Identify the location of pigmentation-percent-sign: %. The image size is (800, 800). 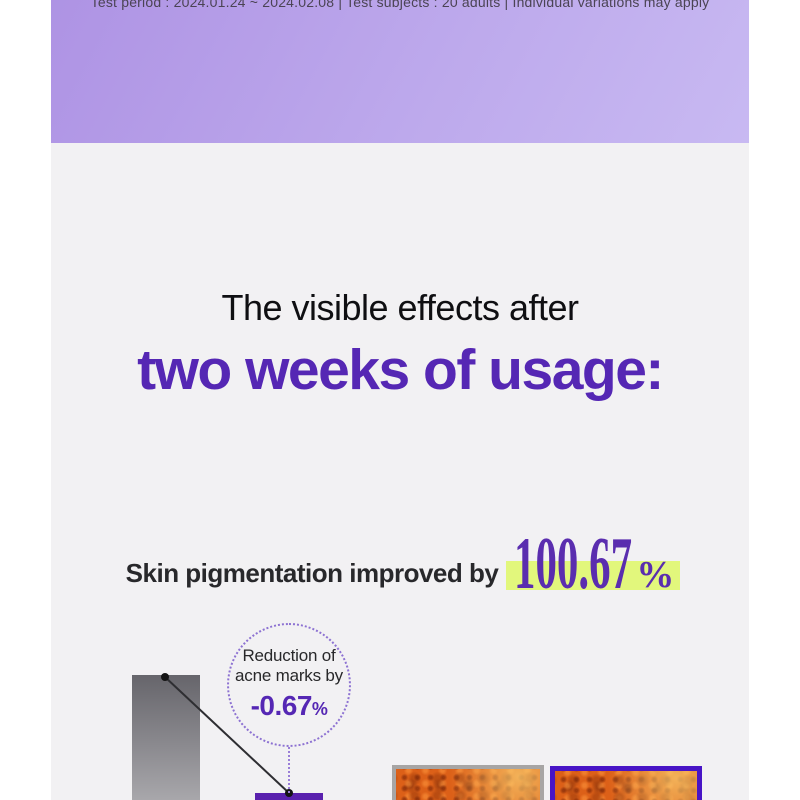
(655, 575).